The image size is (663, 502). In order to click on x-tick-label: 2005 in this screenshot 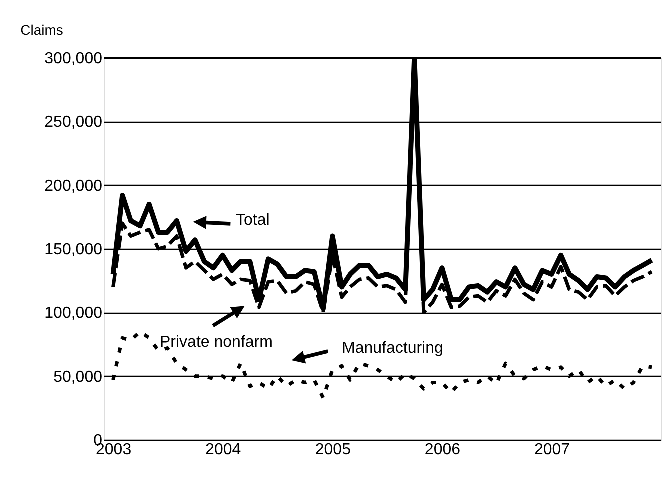, I will do `click(333, 450)`.